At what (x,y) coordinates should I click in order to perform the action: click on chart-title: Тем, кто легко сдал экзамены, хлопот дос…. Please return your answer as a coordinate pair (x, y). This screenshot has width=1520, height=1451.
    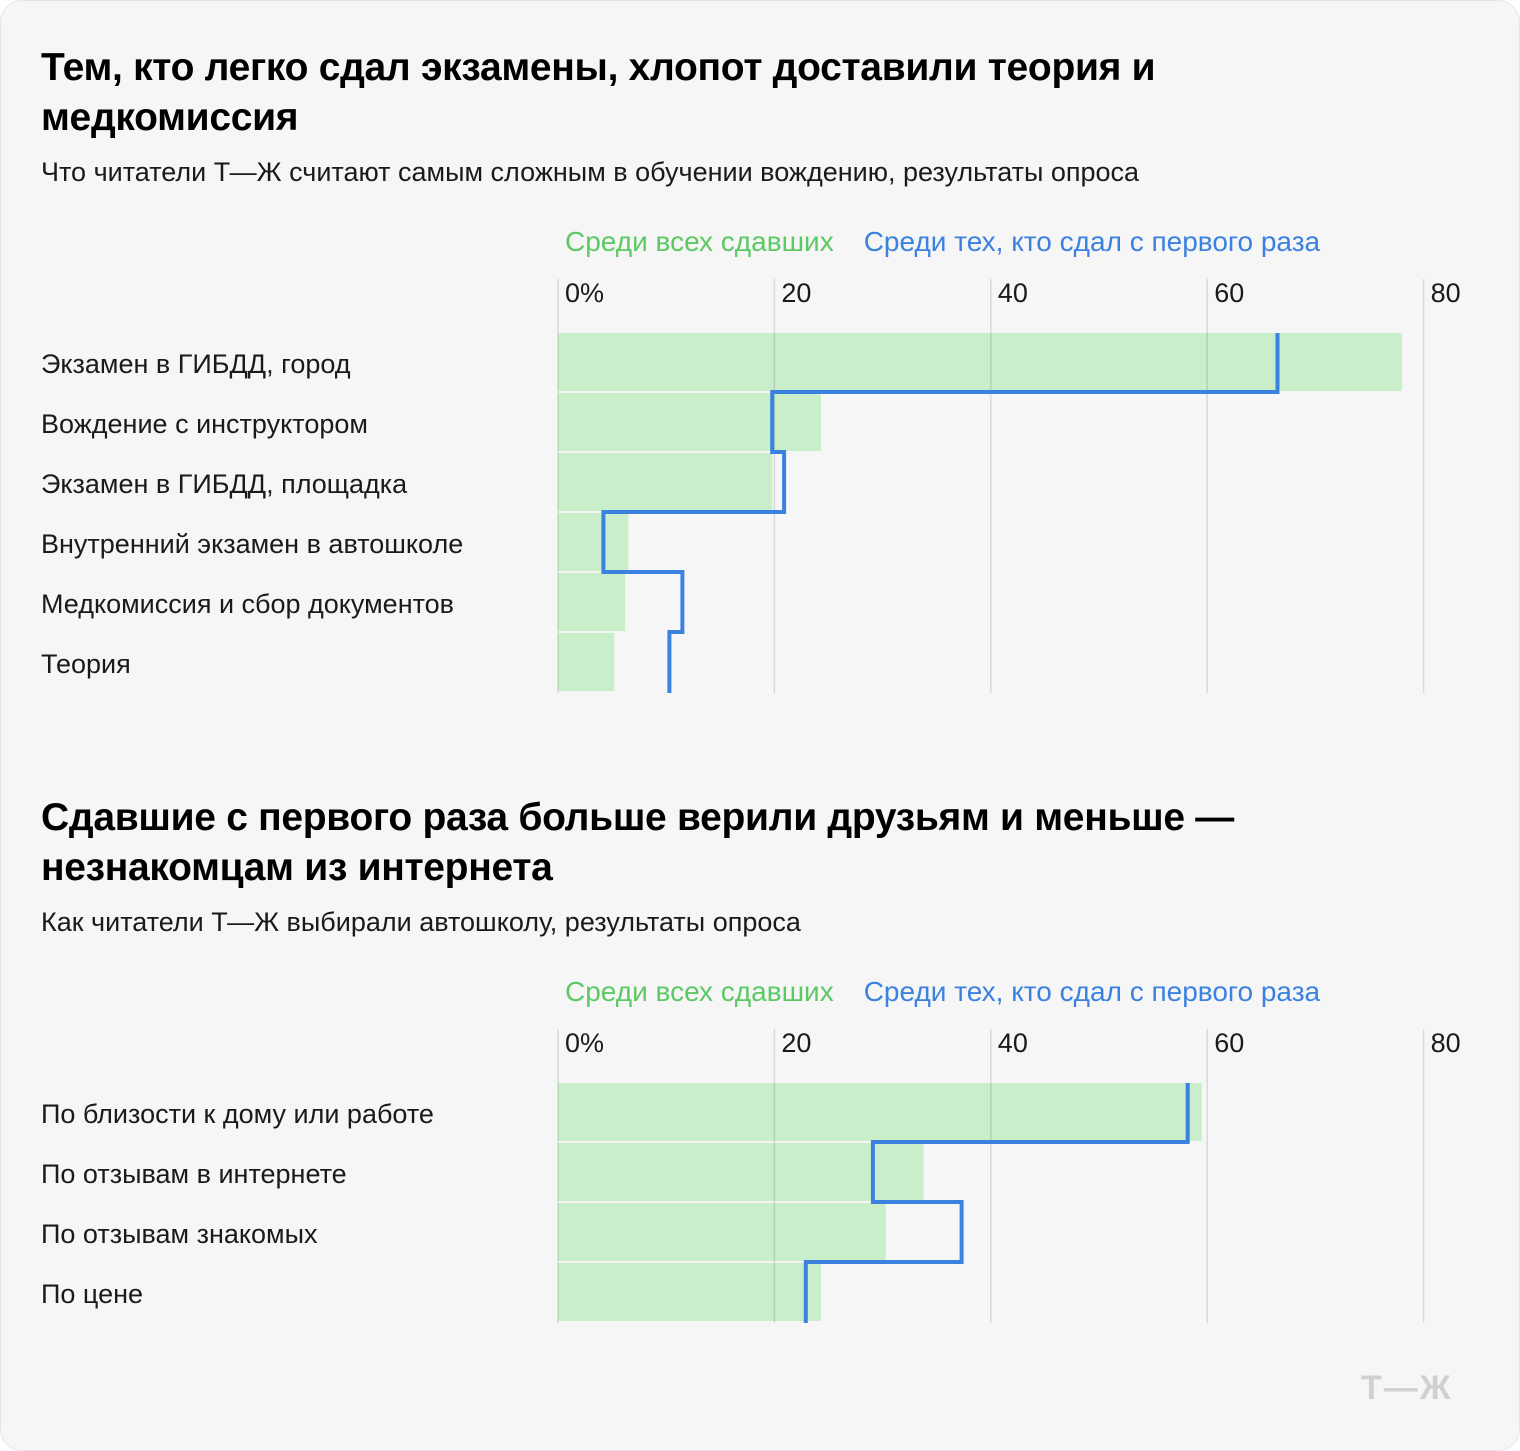
    Looking at the image, I should click on (598, 92).